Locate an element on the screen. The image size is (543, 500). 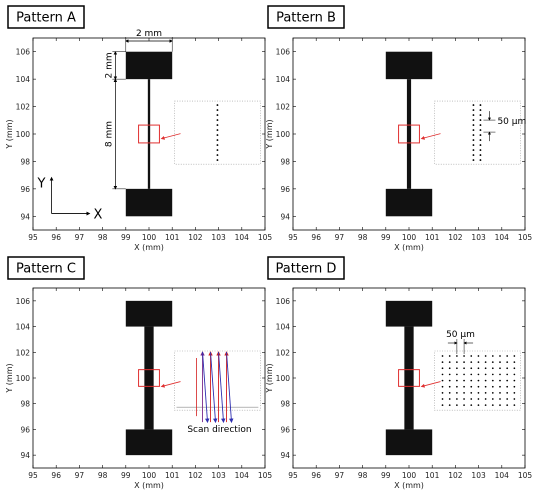
x-tick-label: 97 is located at coordinates (80, 475).